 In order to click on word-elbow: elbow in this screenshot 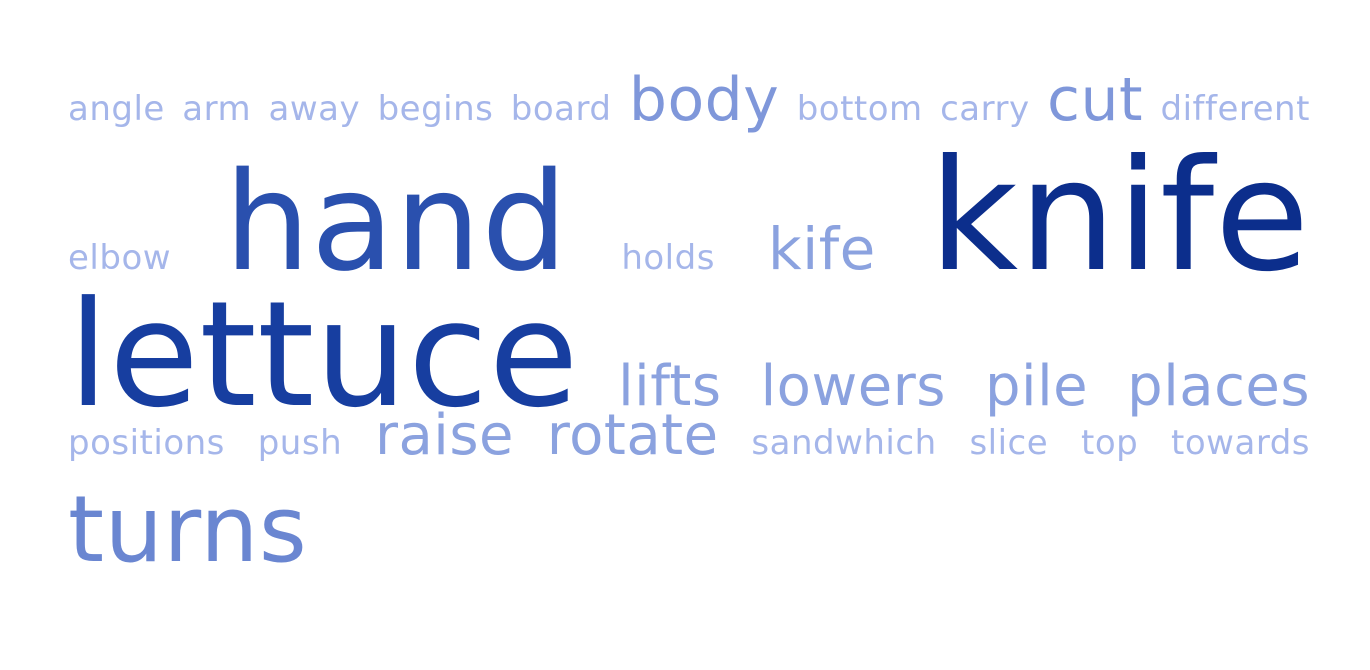, I will do `click(120, 258)`.